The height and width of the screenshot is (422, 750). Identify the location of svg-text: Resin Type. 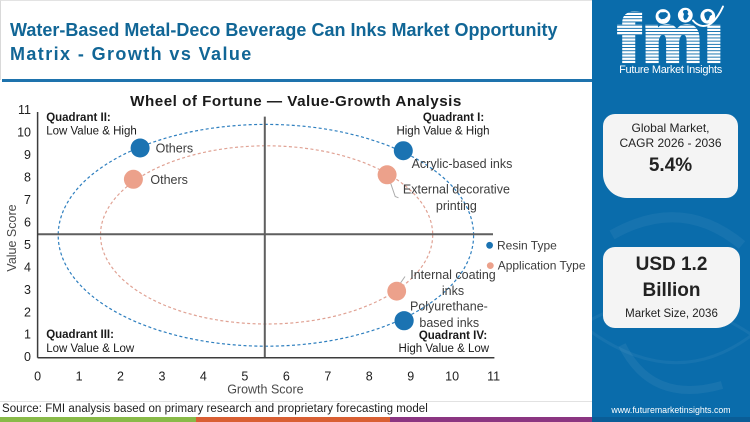
(527, 245).